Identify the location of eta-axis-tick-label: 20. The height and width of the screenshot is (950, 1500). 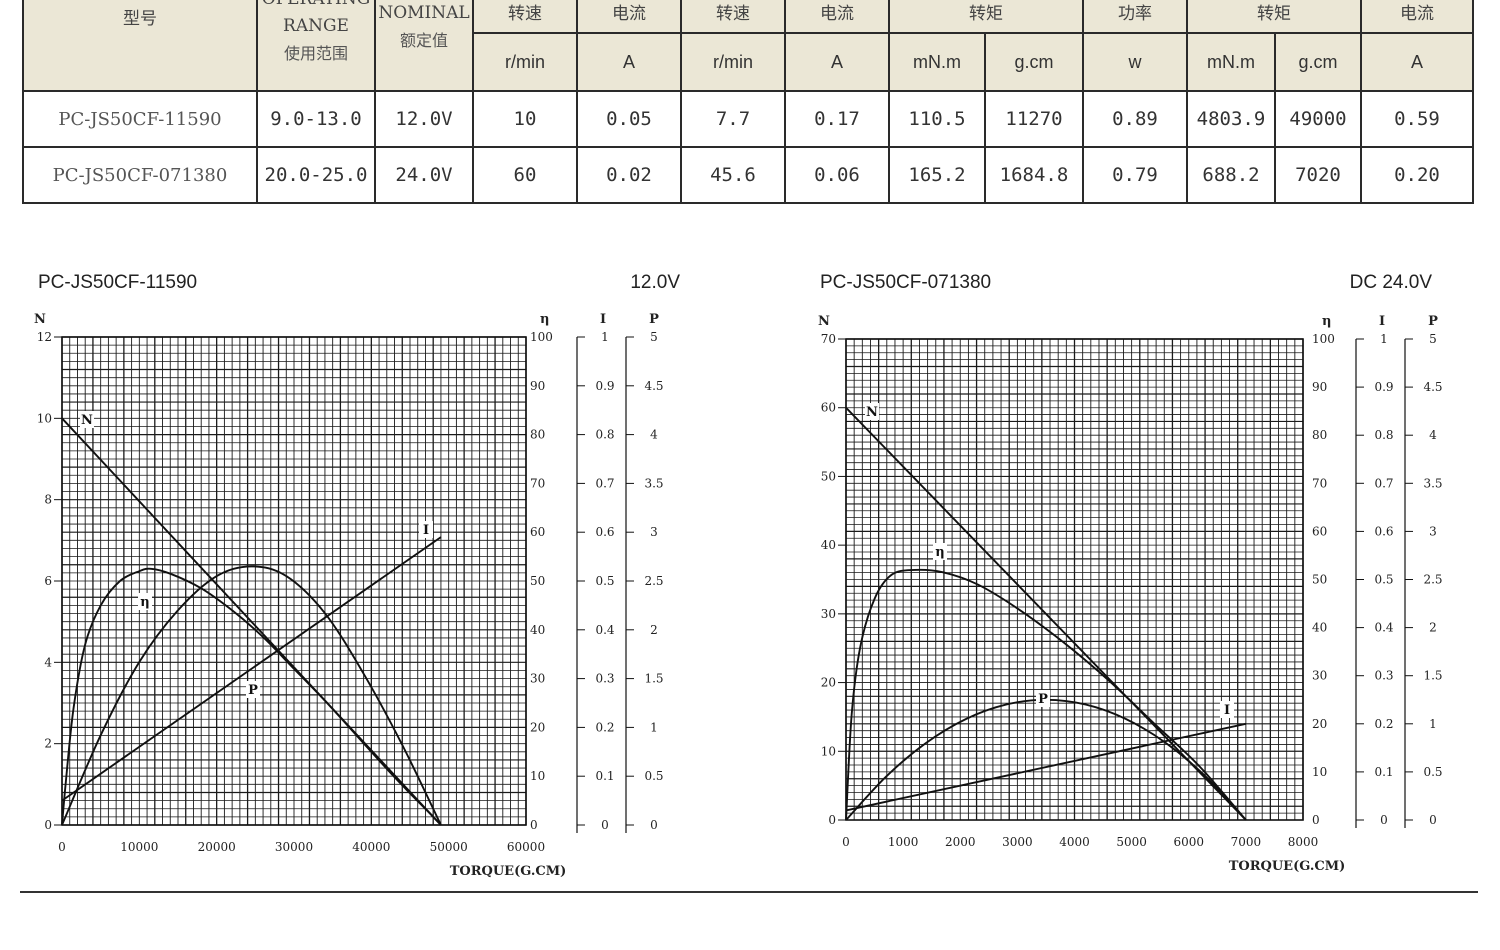
(1319, 724).